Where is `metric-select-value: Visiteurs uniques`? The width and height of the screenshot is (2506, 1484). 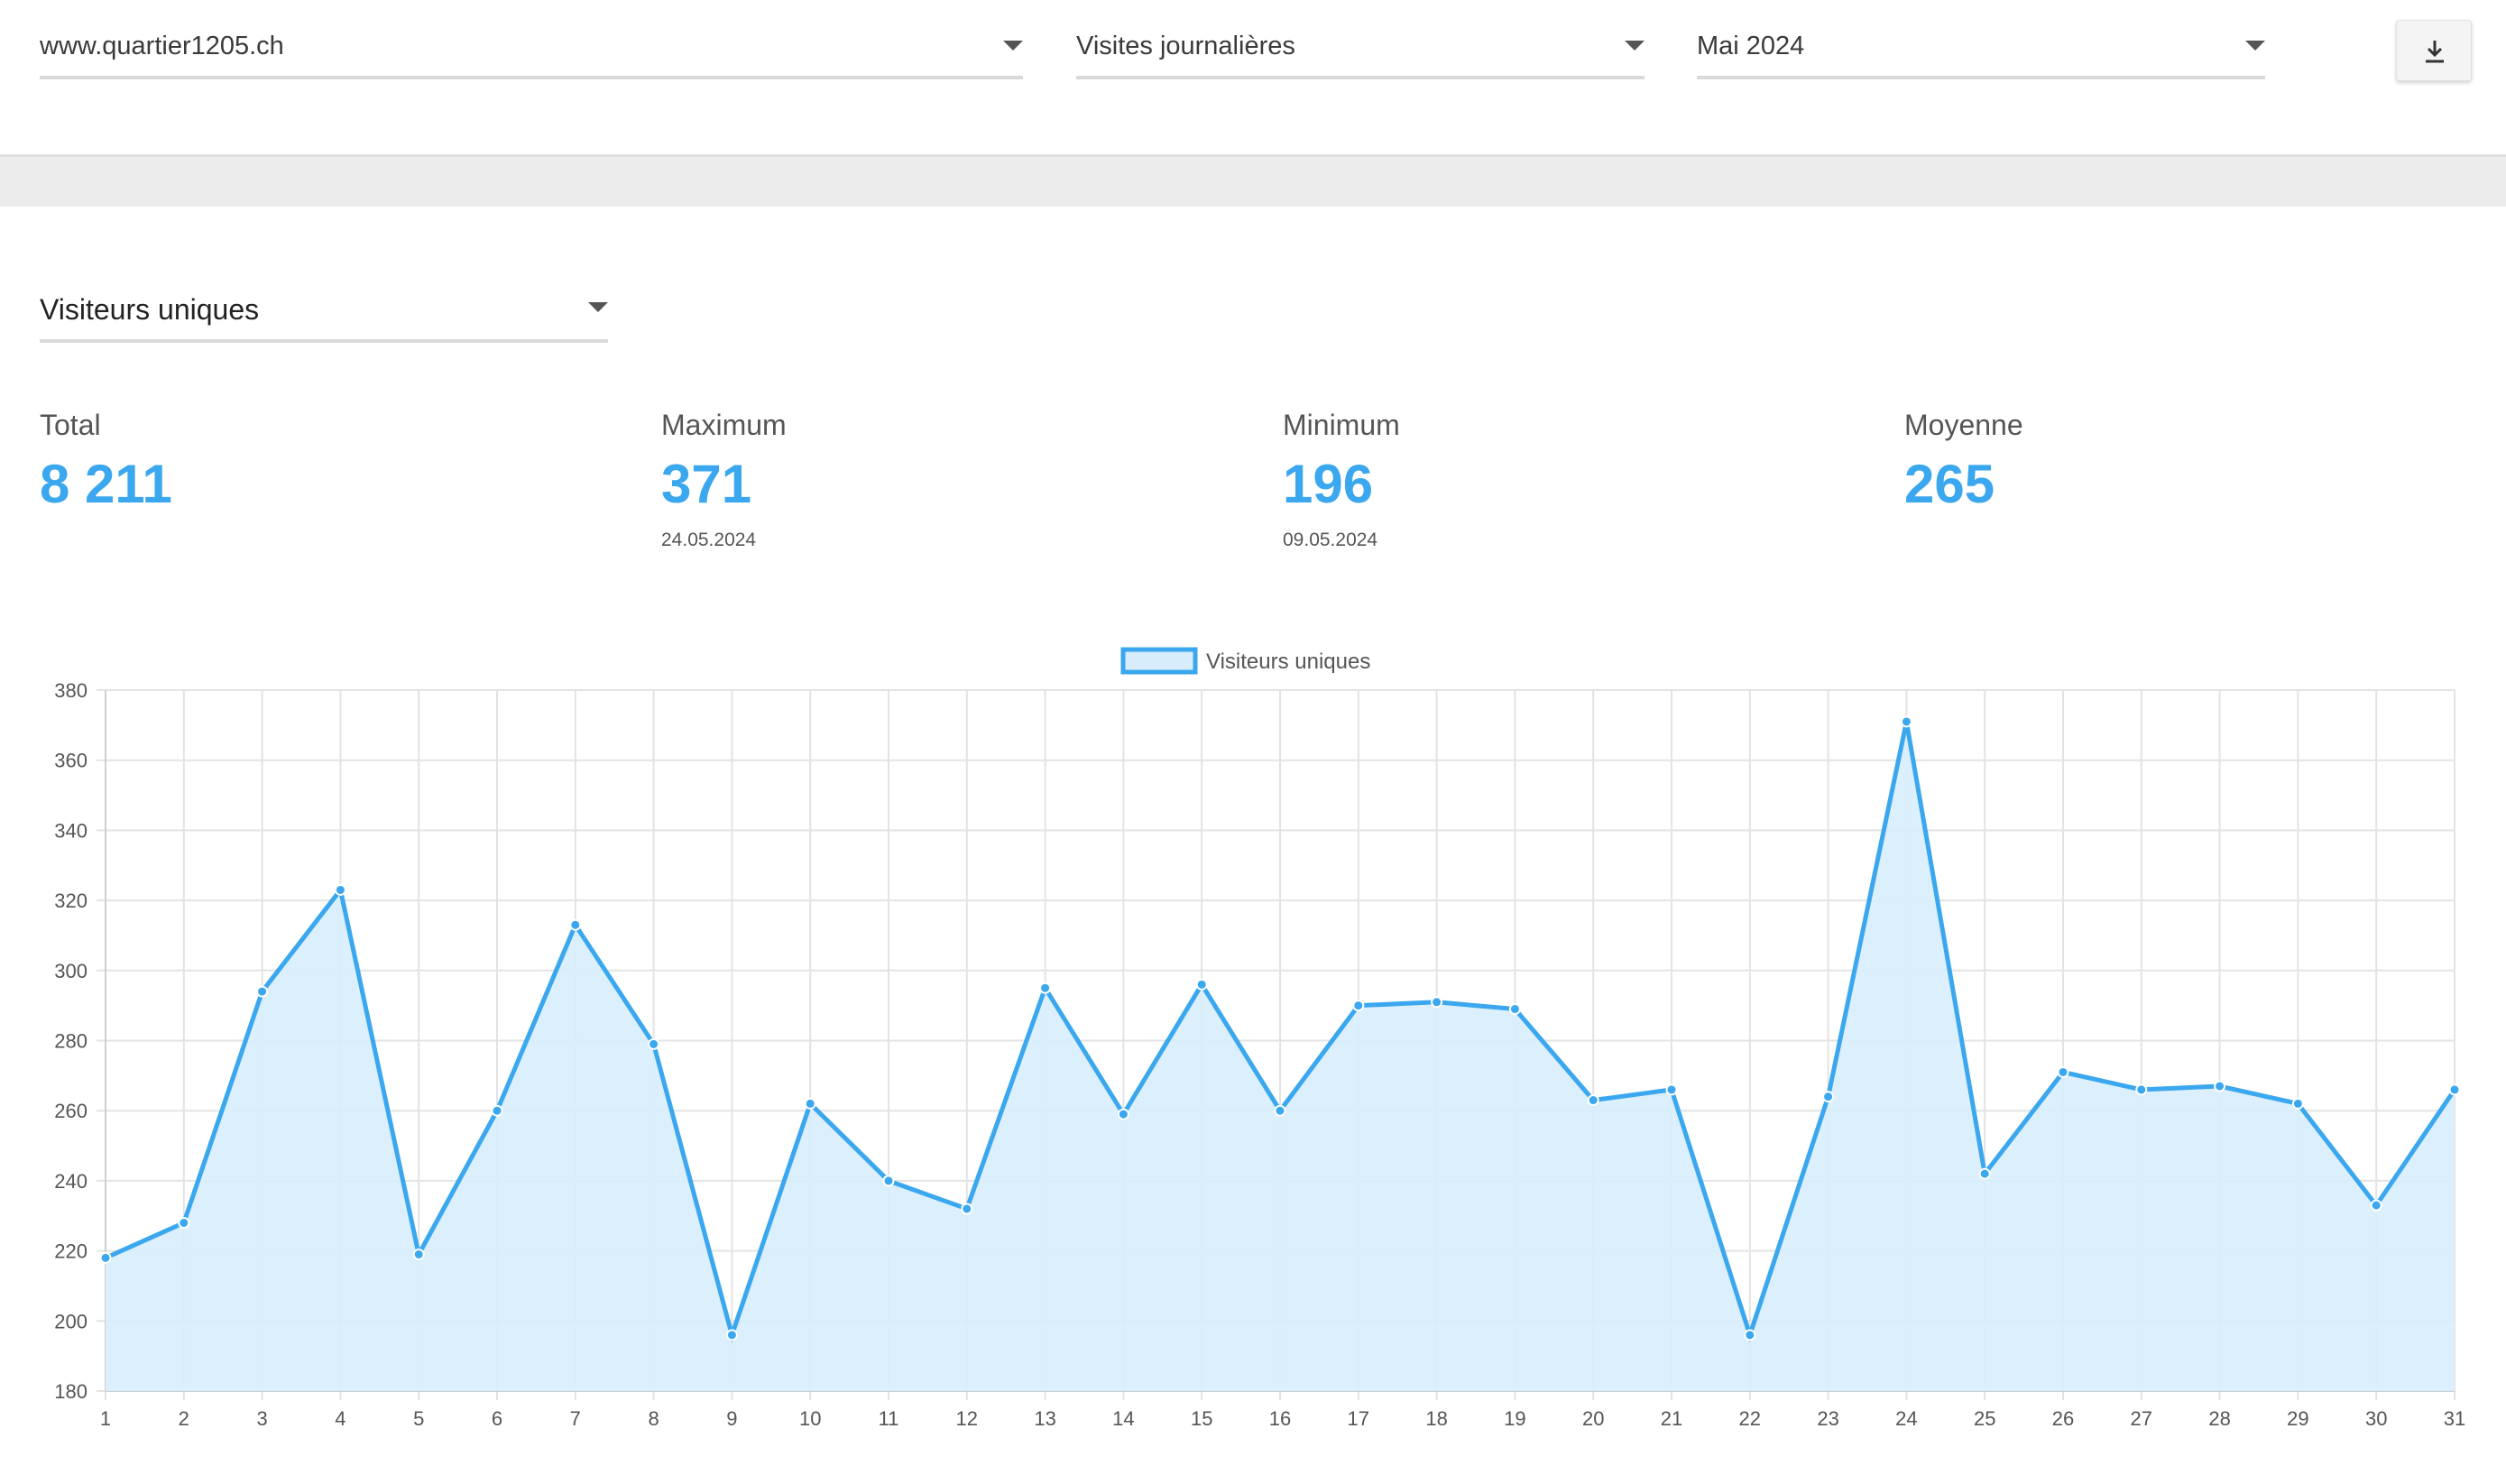 metric-select-value: Visiteurs uniques is located at coordinates (150, 309).